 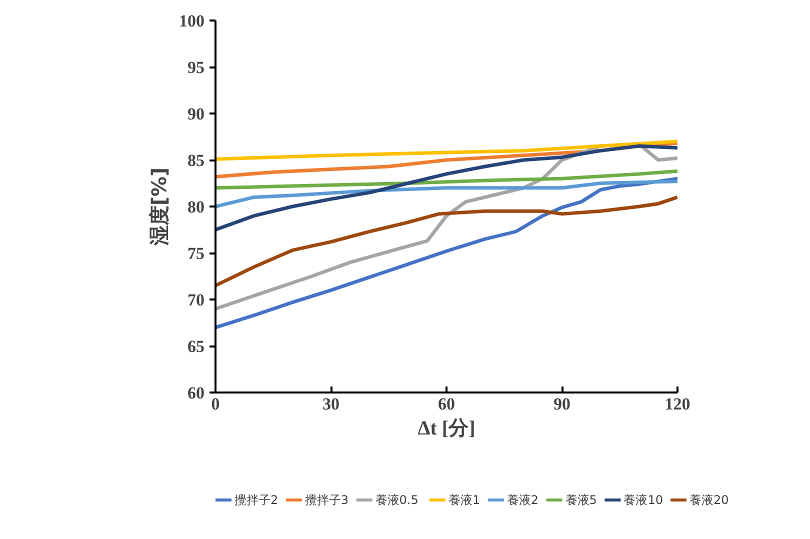 What do you see at coordinates (396, 500) in the screenshot?
I see `legend-label: 養液0.5` at bounding box center [396, 500].